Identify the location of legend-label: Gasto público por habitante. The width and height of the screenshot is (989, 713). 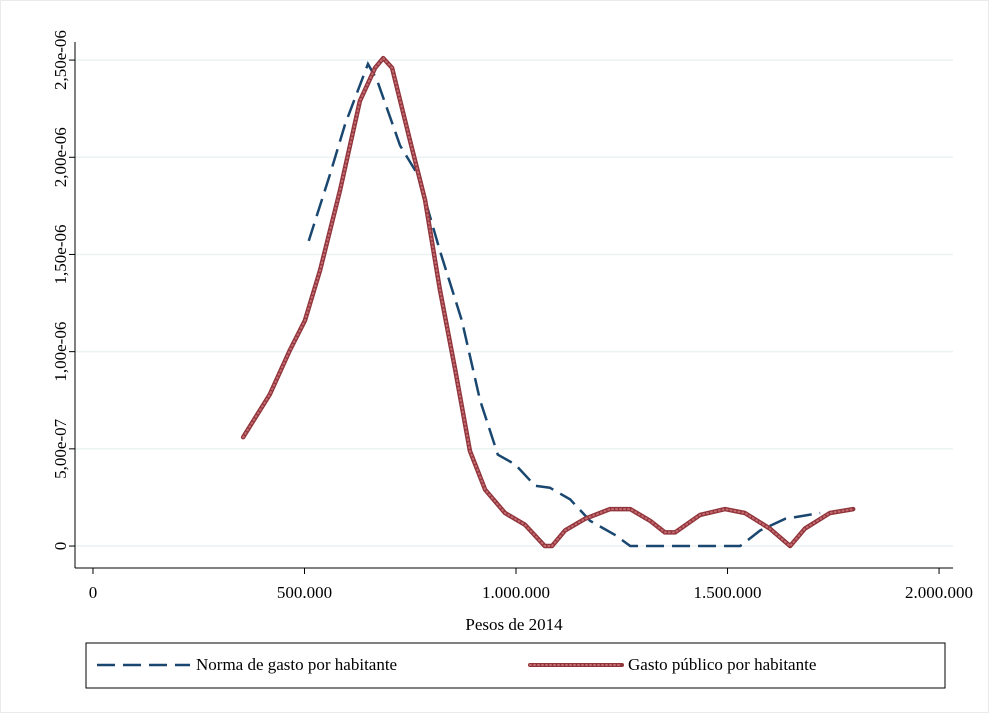
(722, 664).